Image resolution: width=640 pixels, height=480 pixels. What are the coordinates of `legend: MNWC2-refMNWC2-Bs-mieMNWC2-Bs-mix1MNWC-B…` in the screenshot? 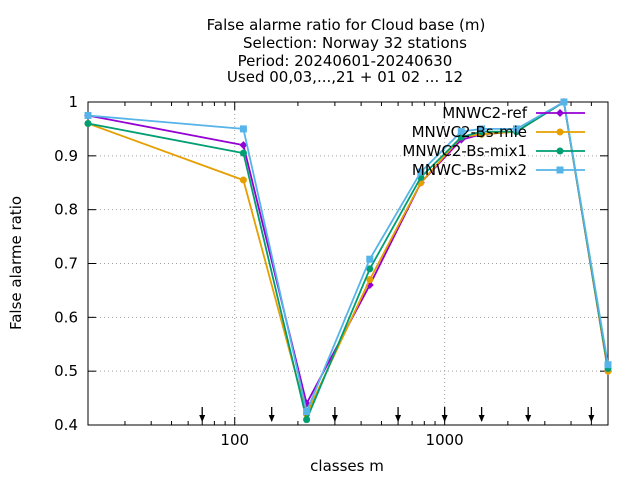 It's located at (493, 141).